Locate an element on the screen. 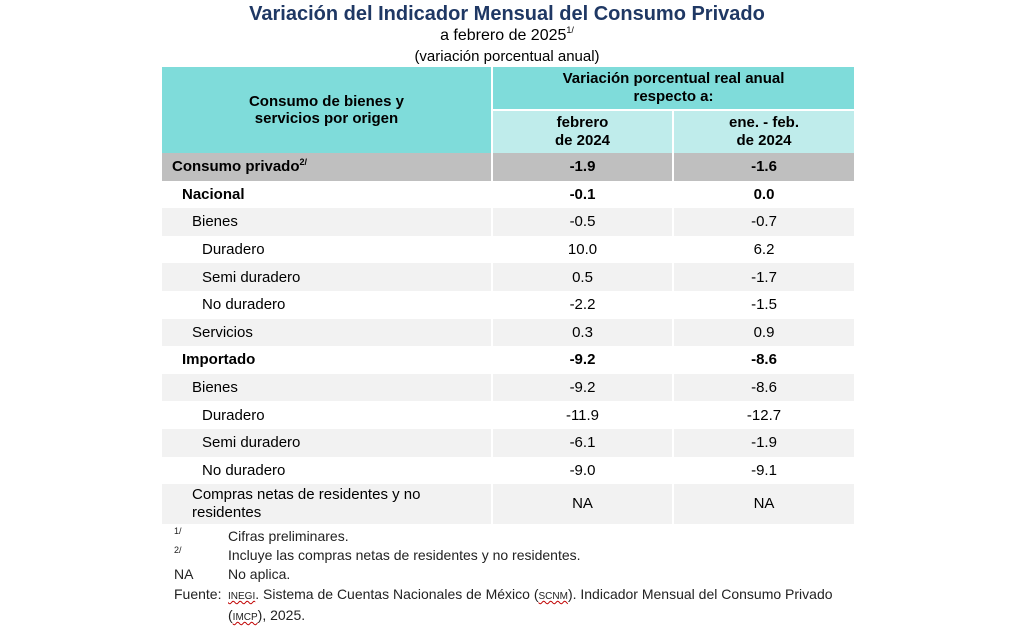 The height and width of the screenshot is (627, 1024). subtitle-text: a febrero de 2025 is located at coordinates (503, 35).